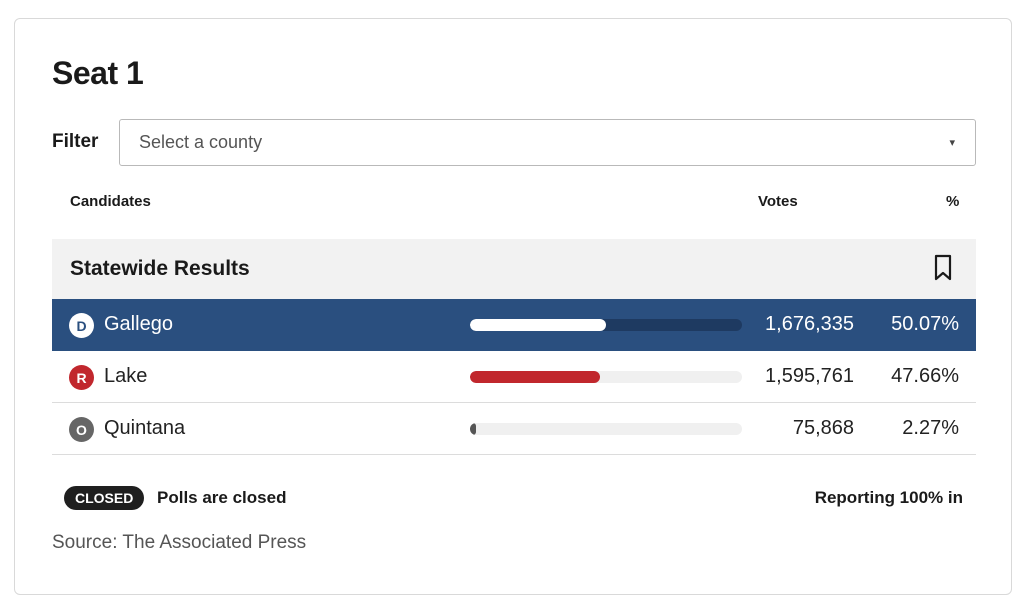 The image size is (1024, 614). I want to click on candidate-name: Quintana, so click(145, 428).